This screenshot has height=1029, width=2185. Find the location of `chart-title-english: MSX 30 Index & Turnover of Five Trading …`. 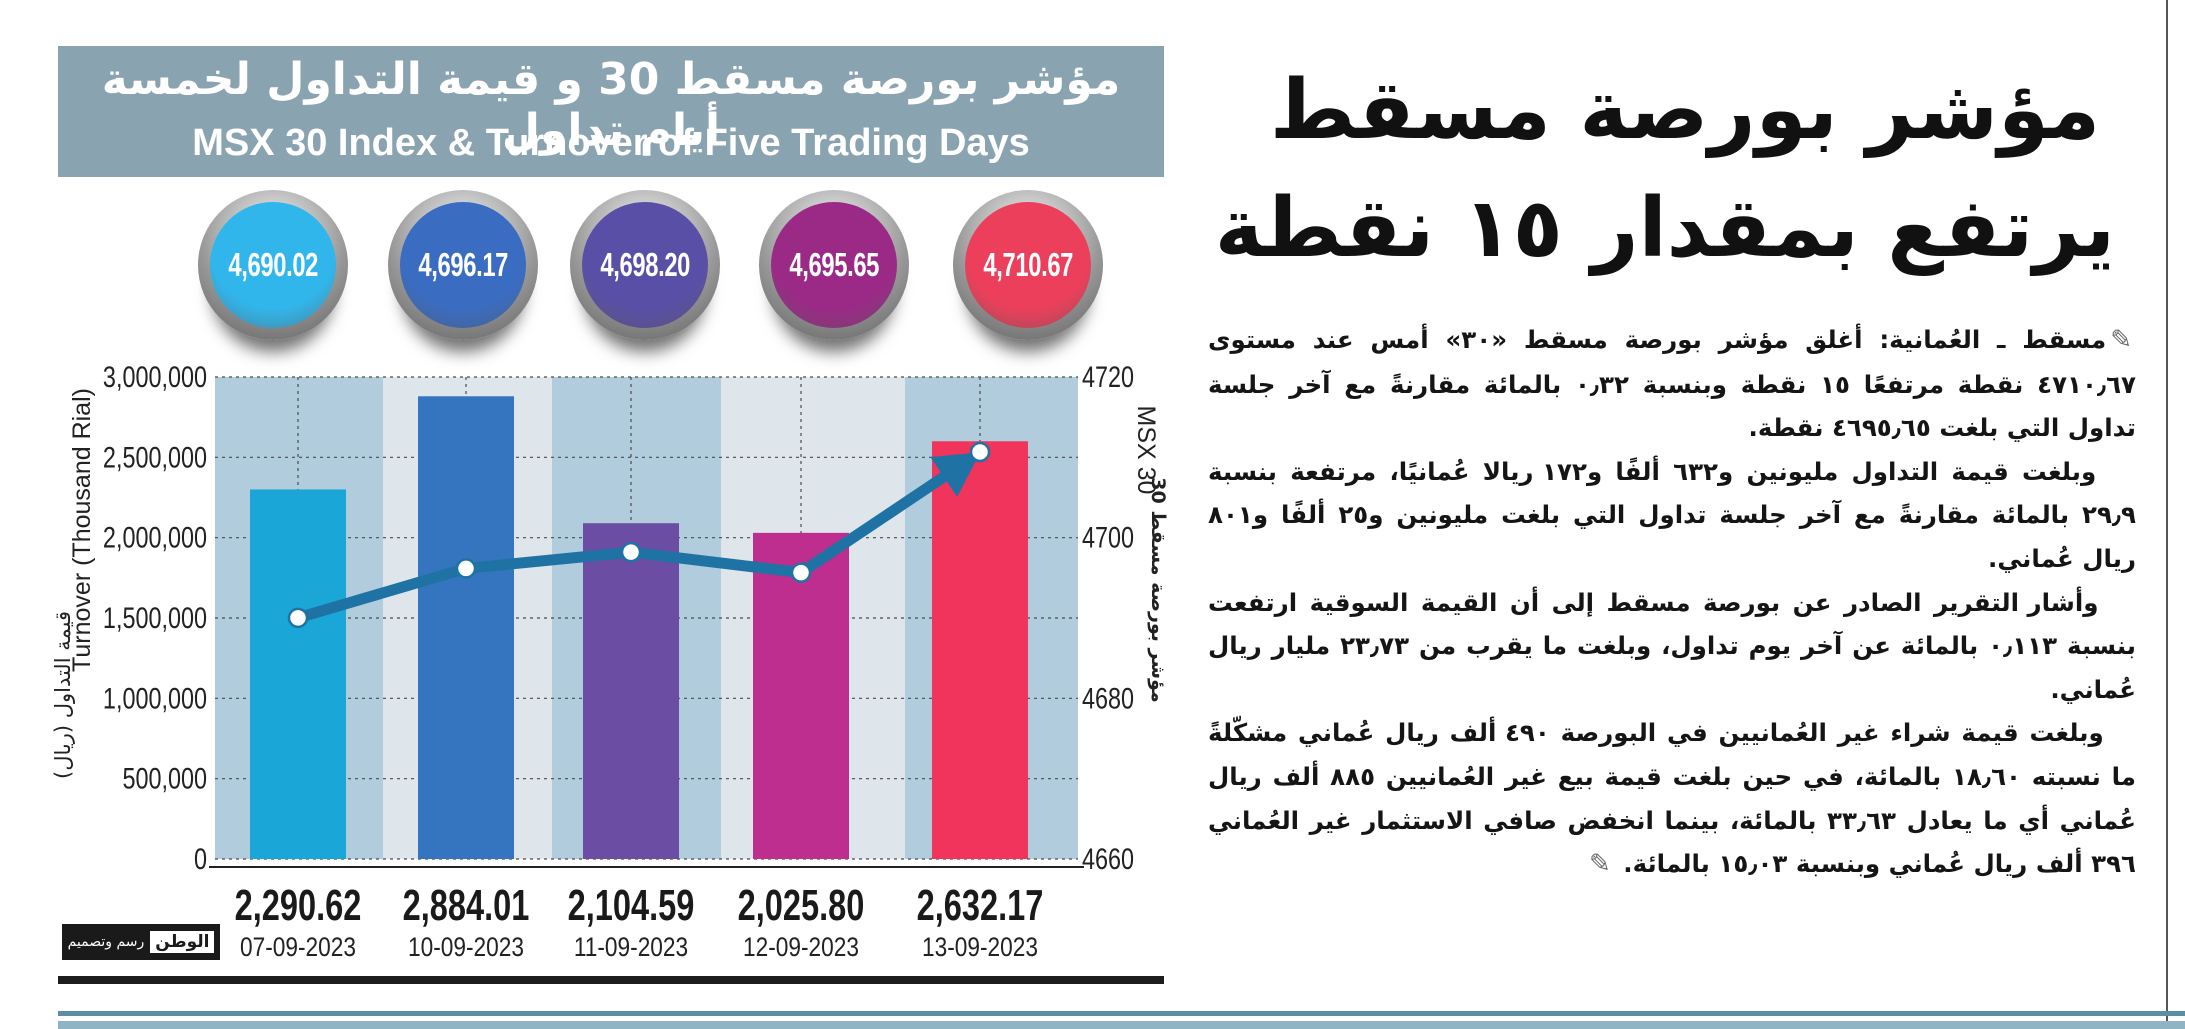

chart-title-english: MSX 30 Index & Turnover of Five Trading … is located at coordinates (611, 143).